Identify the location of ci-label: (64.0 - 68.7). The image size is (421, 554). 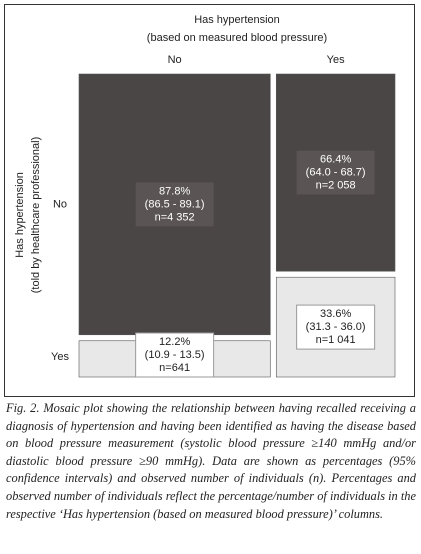
(336, 173).